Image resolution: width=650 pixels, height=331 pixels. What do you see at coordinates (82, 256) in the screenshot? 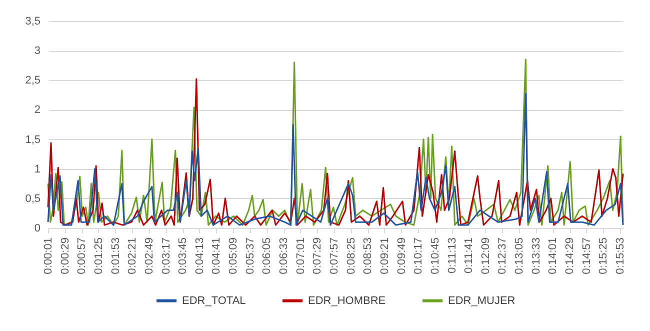
I see `x-tick-label: 0:00:57` at bounding box center [82, 256].